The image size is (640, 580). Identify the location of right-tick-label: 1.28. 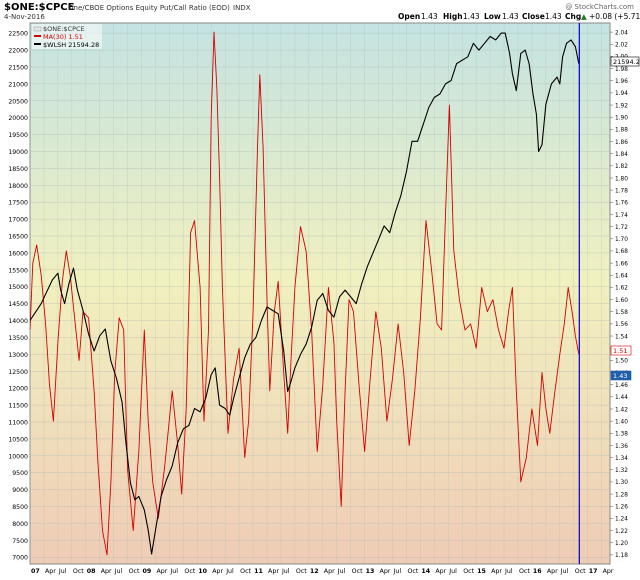
(621, 495).